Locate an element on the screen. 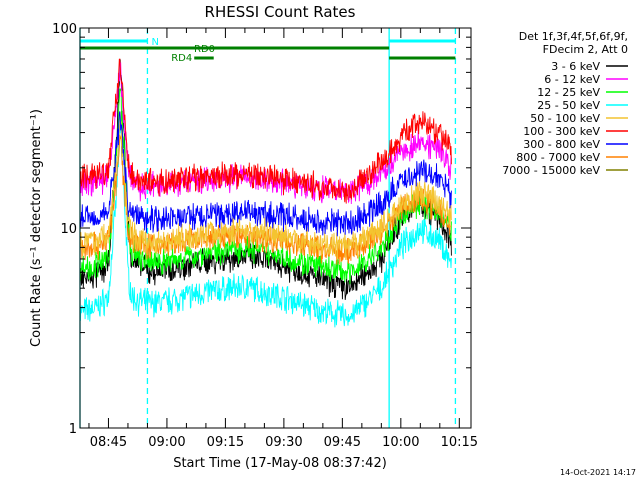 Image resolution: width=640 pixels, height=480 pixels. x-tick-label: 10:15 is located at coordinates (459, 442).